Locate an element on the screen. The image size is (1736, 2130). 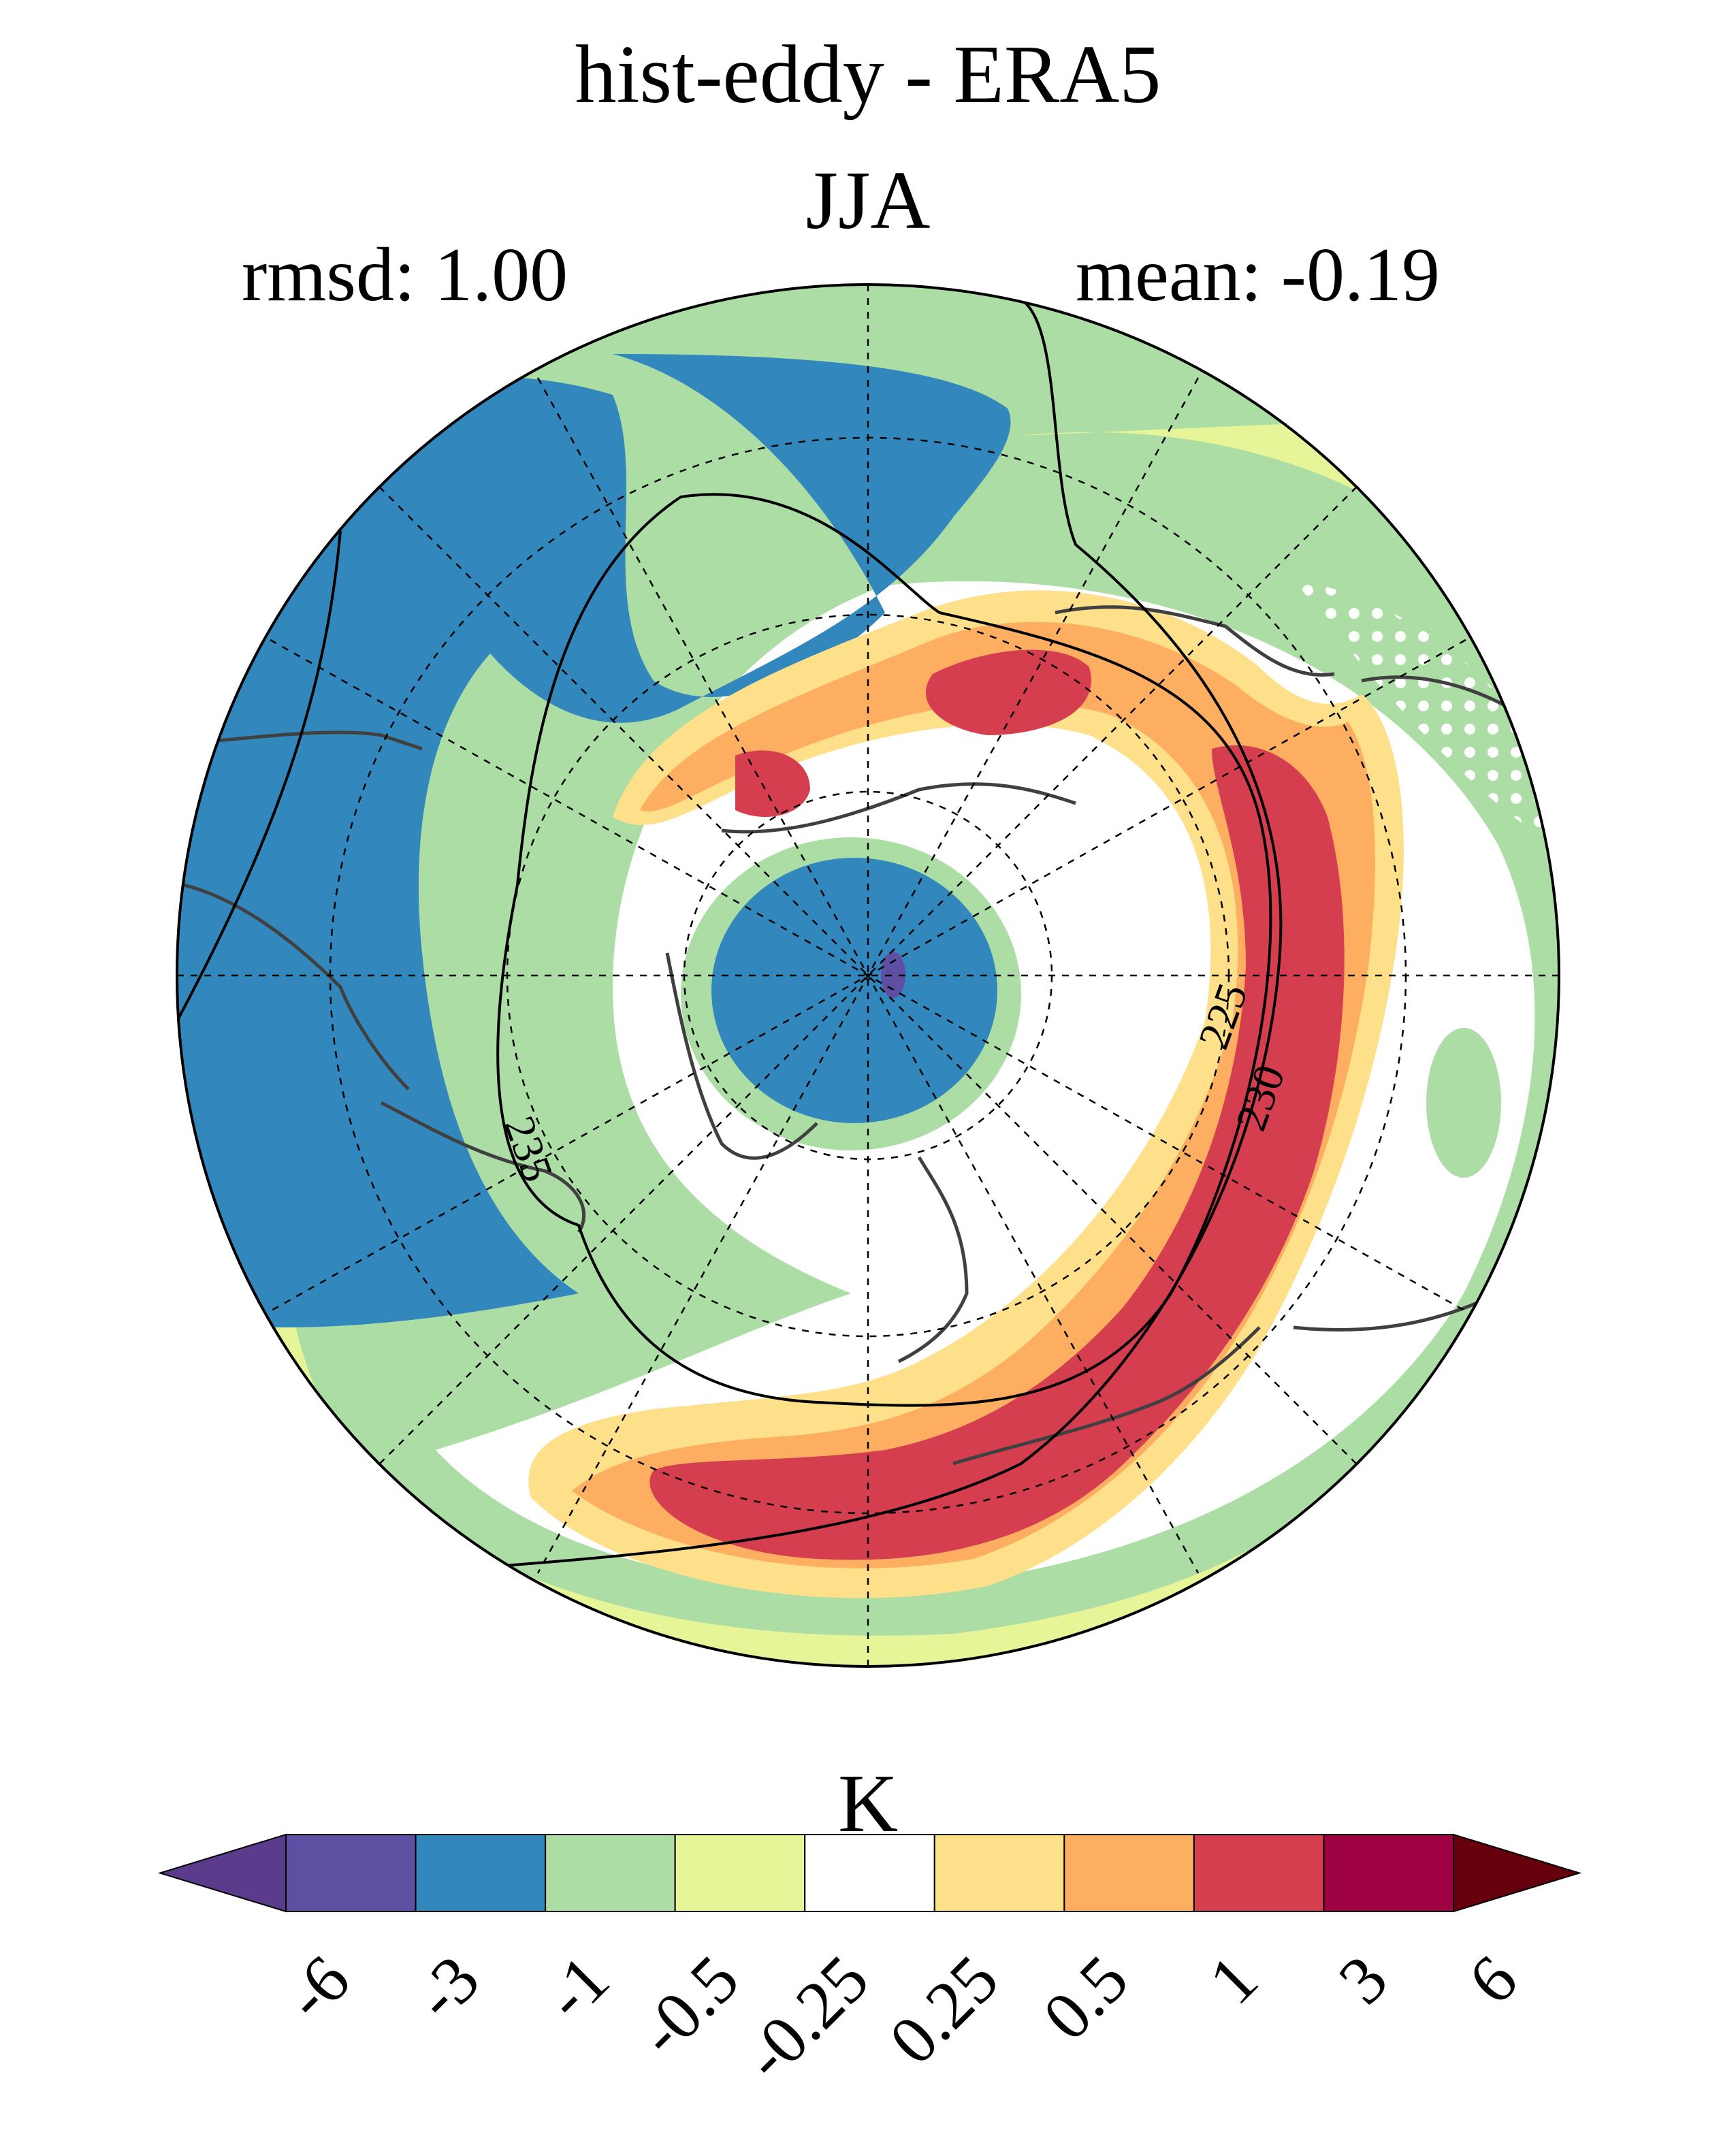
colorbar-tick-label: 0.5 is located at coordinates (1085, 1997).